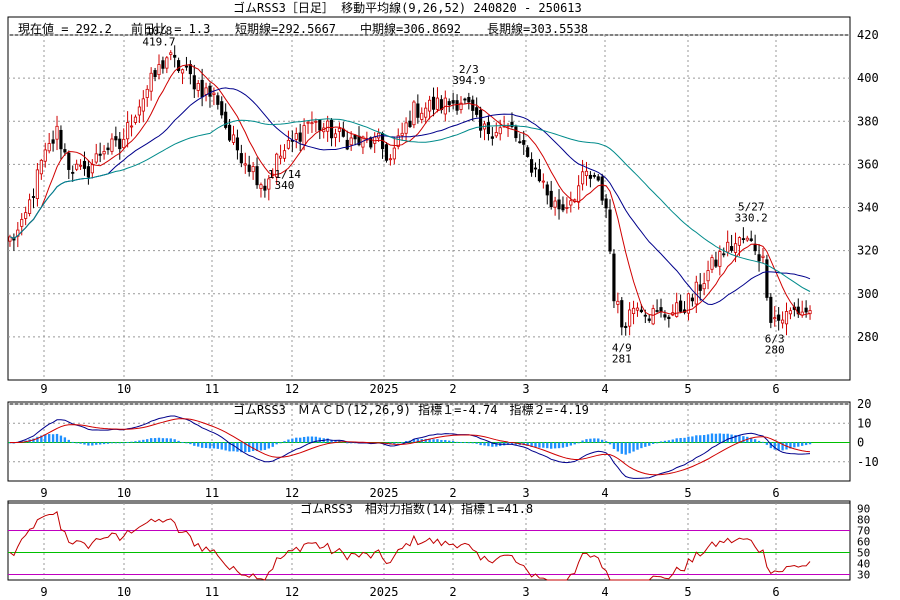 The image size is (900, 600). I want to click on x-month-label-mid: 6, so click(775, 493).